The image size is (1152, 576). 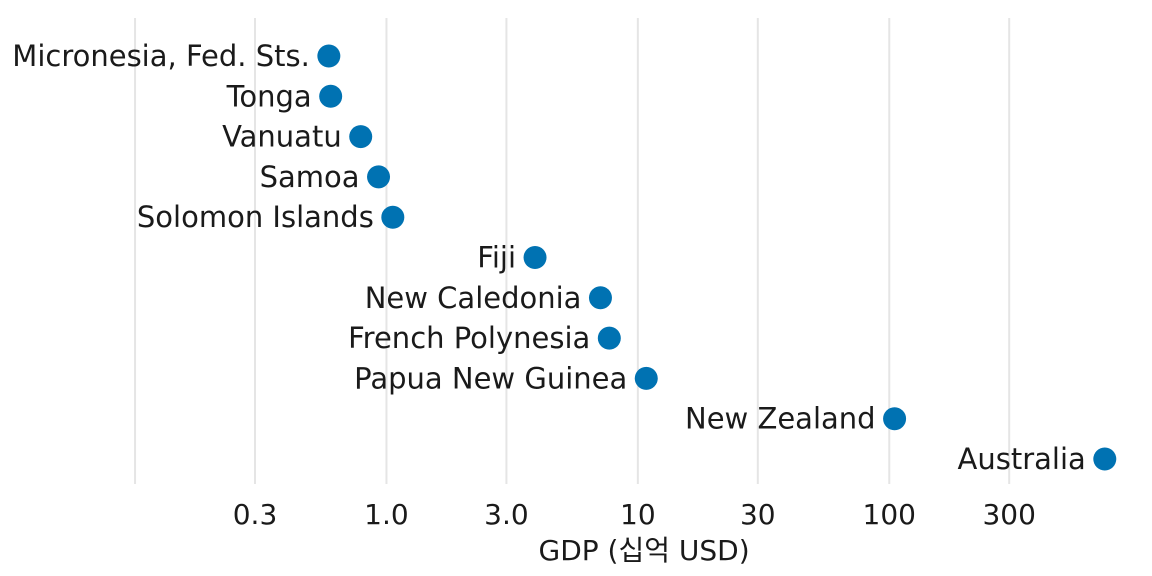 What do you see at coordinates (644, 550) in the screenshot?
I see `x-axis-title: GDP (십억 USD)` at bounding box center [644, 550].